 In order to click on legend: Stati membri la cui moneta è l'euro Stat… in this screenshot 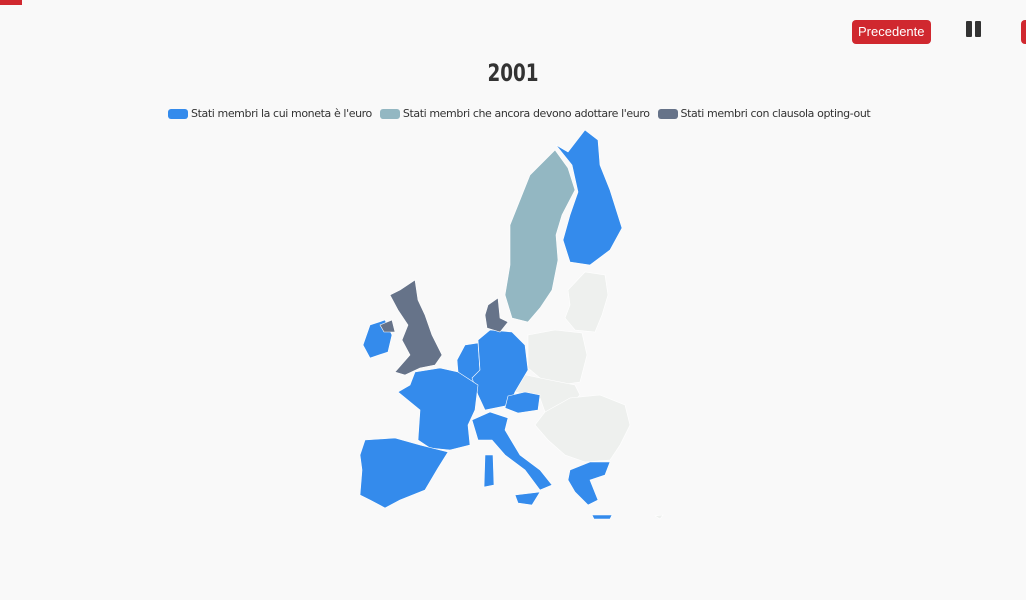, I will do `click(519, 113)`.